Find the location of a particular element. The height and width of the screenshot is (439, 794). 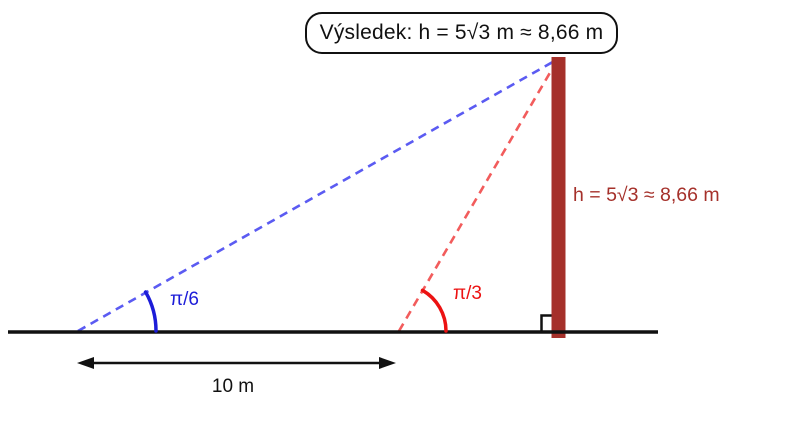

arrowhead-left-icon is located at coordinates (85, 363).